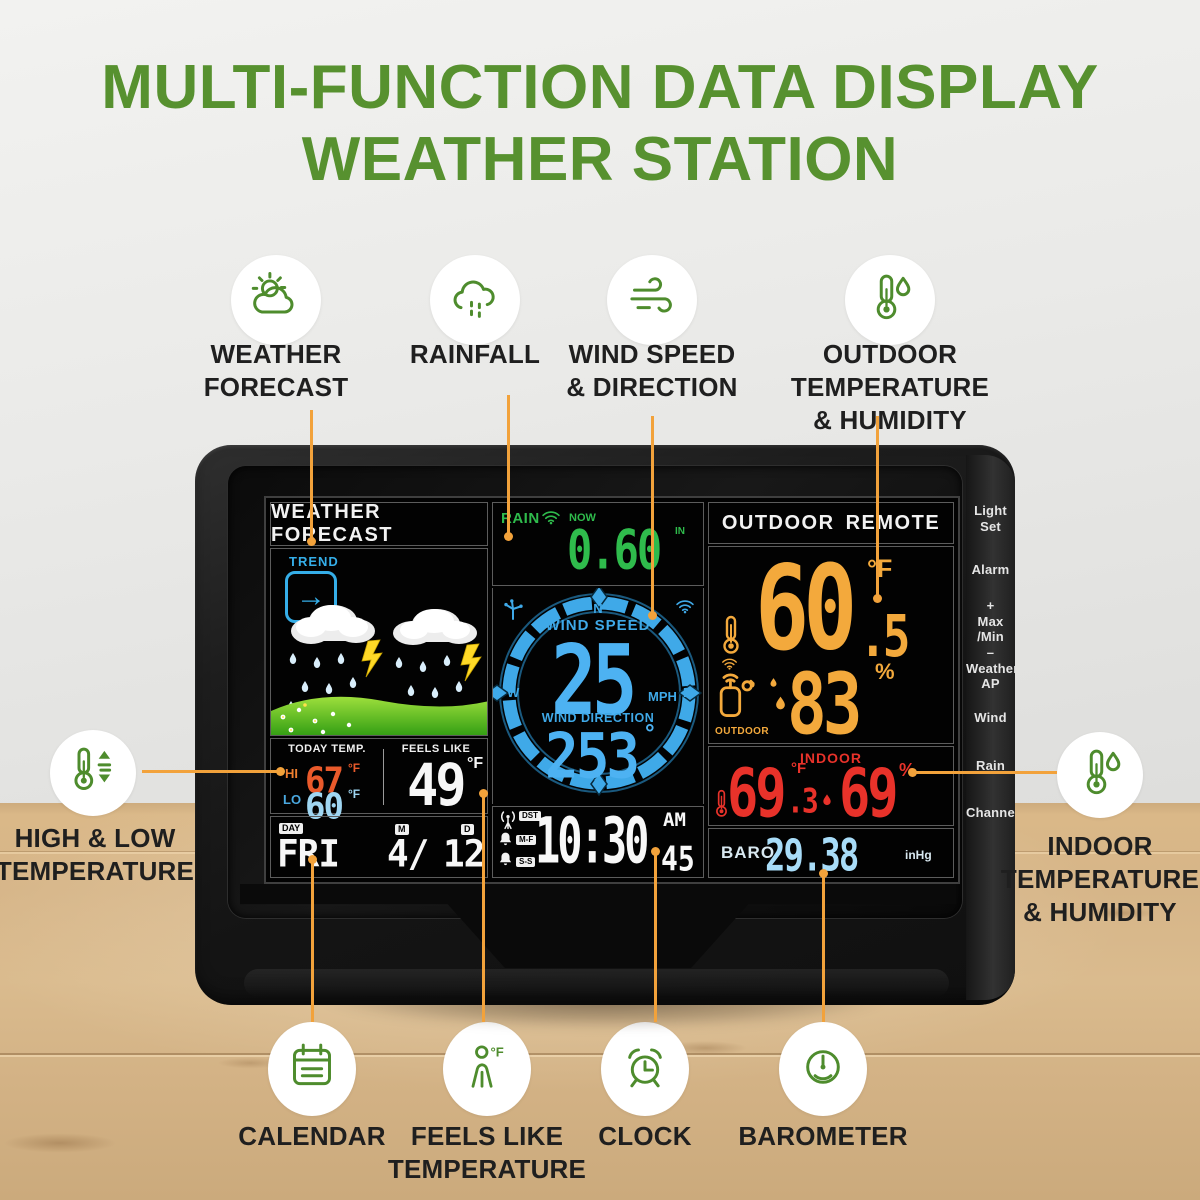  Describe the element at coordinates (990, 518) in the screenshot. I see `light-set-button: Light Set` at that location.